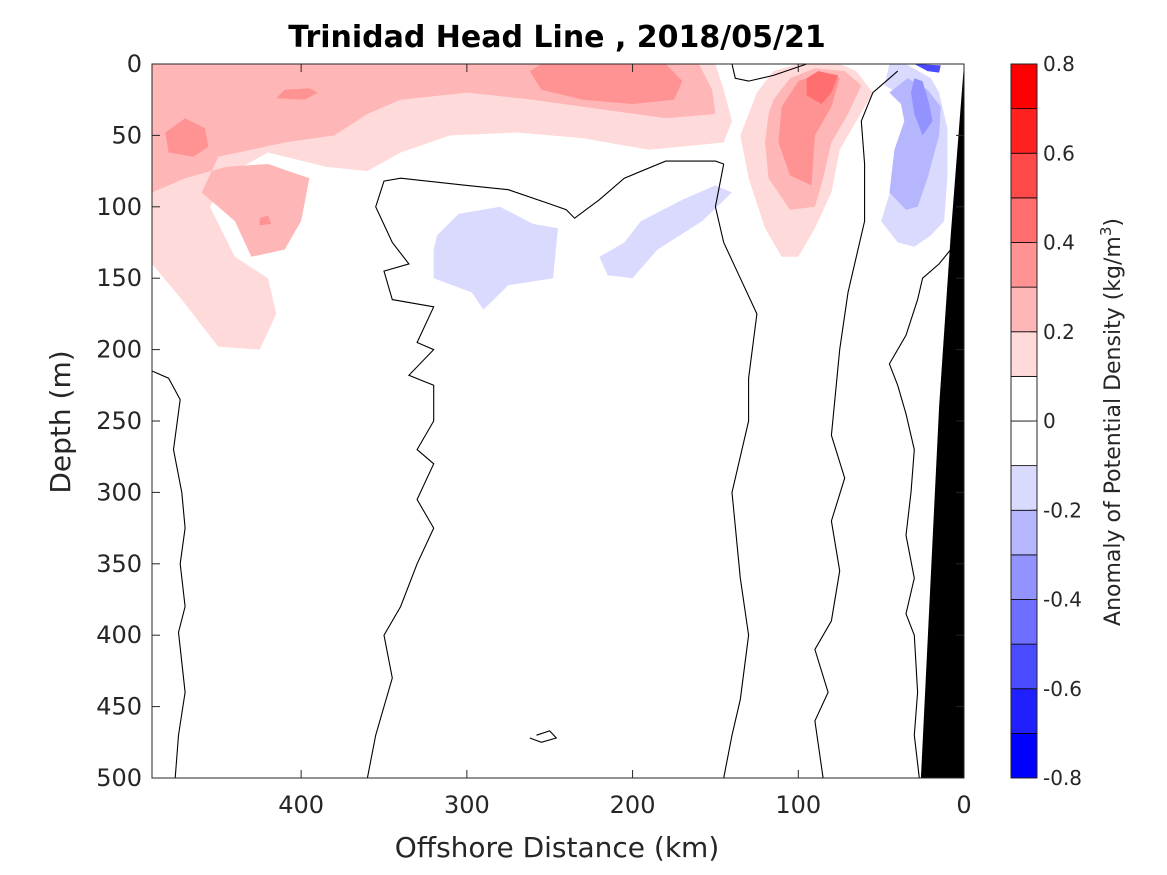 The height and width of the screenshot is (875, 1167). I want to click on colorbar-tick-label: -0.2, so click(1062, 510).